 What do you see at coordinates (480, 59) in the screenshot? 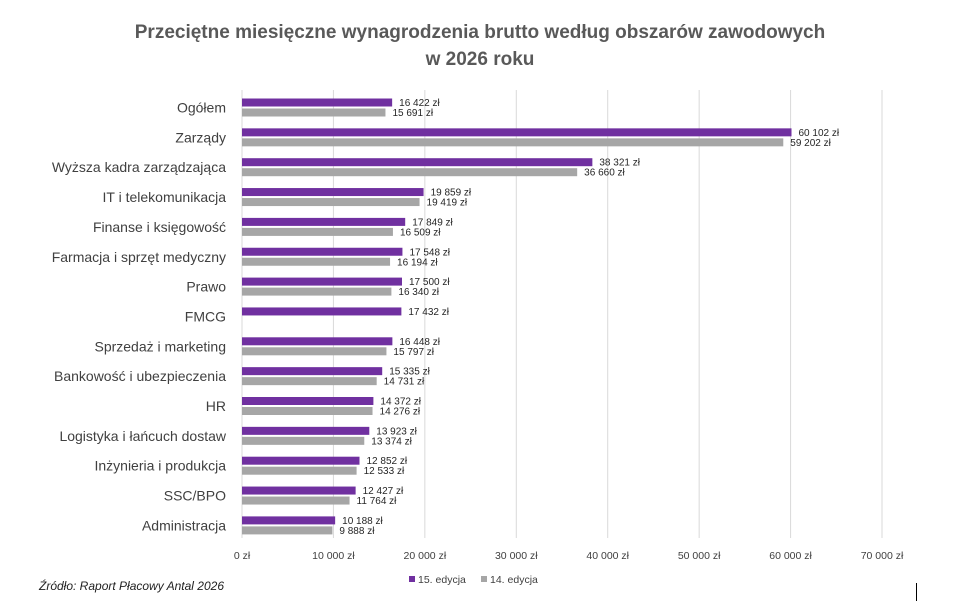
I see `chart-title-line-2: w 2026 roku` at bounding box center [480, 59].